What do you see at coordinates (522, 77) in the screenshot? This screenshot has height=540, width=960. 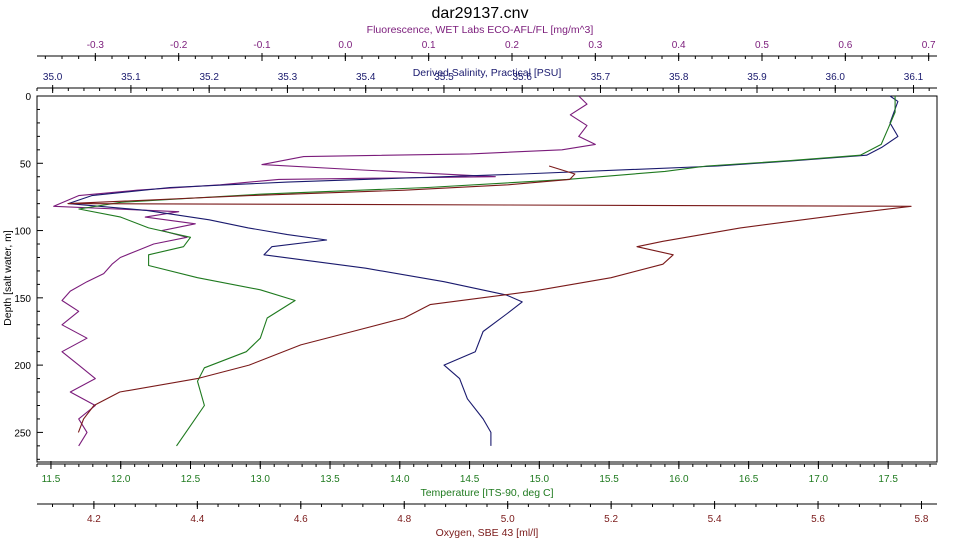 I see `salinity-tick-label: 35.6` at bounding box center [522, 77].